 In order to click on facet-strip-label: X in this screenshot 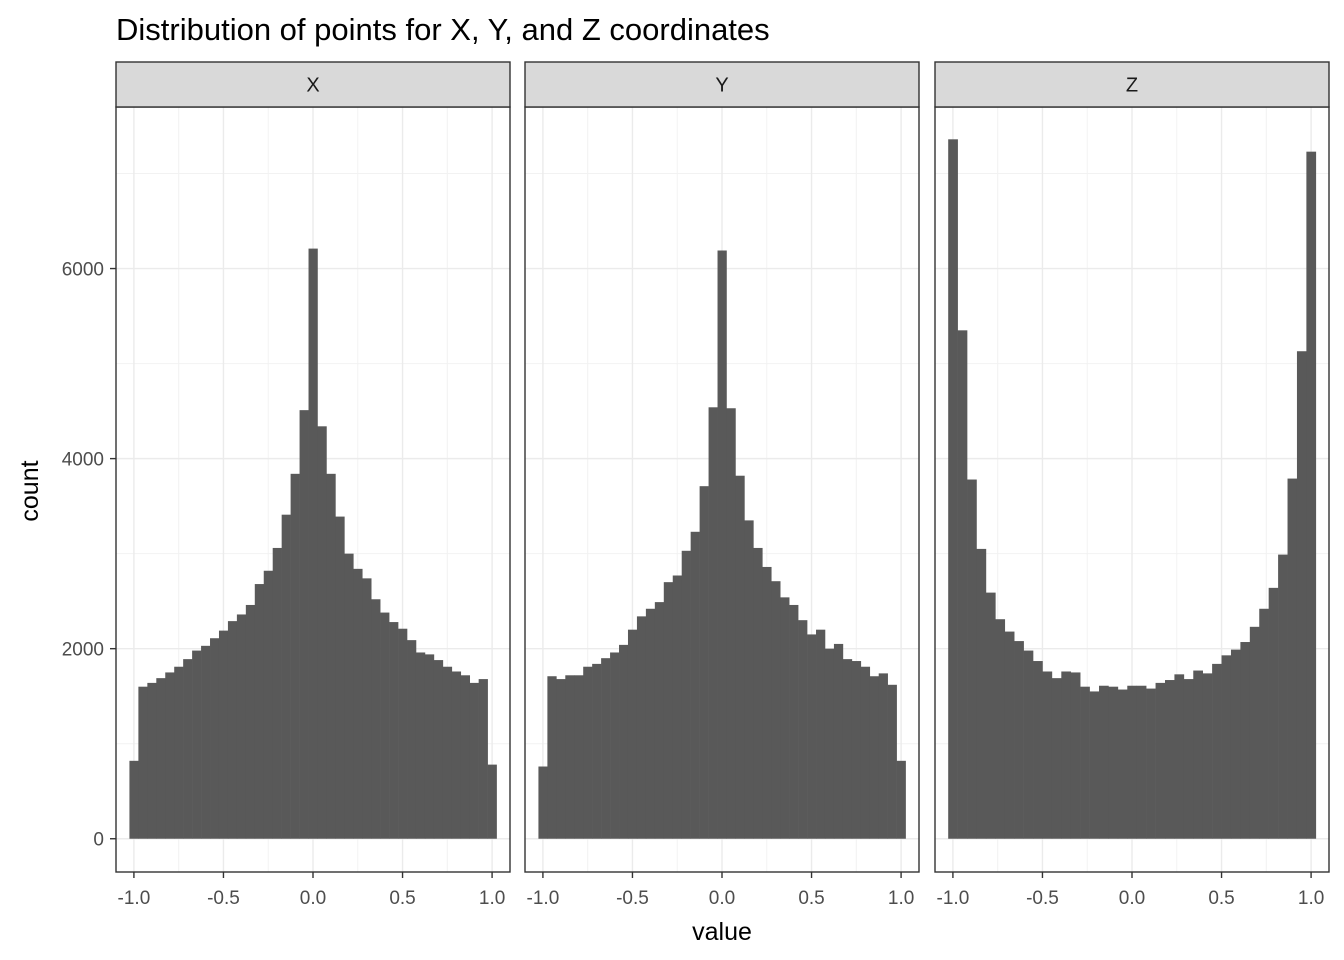, I will do `click(312, 86)`.